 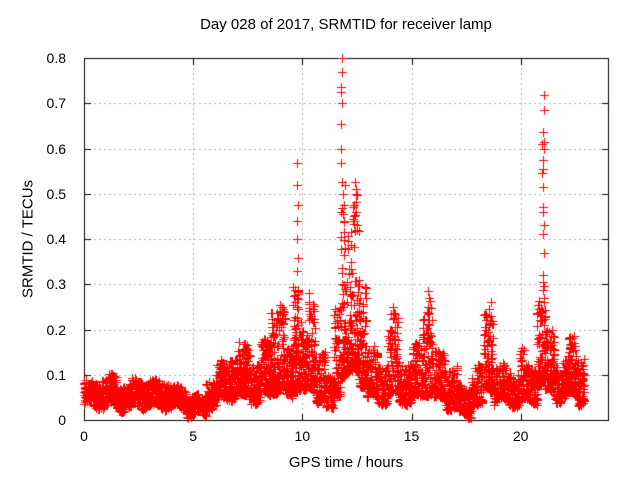 What do you see at coordinates (56, 148) in the screenshot?
I see `y-tick-label: 0.6` at bounding box center [56, 148].